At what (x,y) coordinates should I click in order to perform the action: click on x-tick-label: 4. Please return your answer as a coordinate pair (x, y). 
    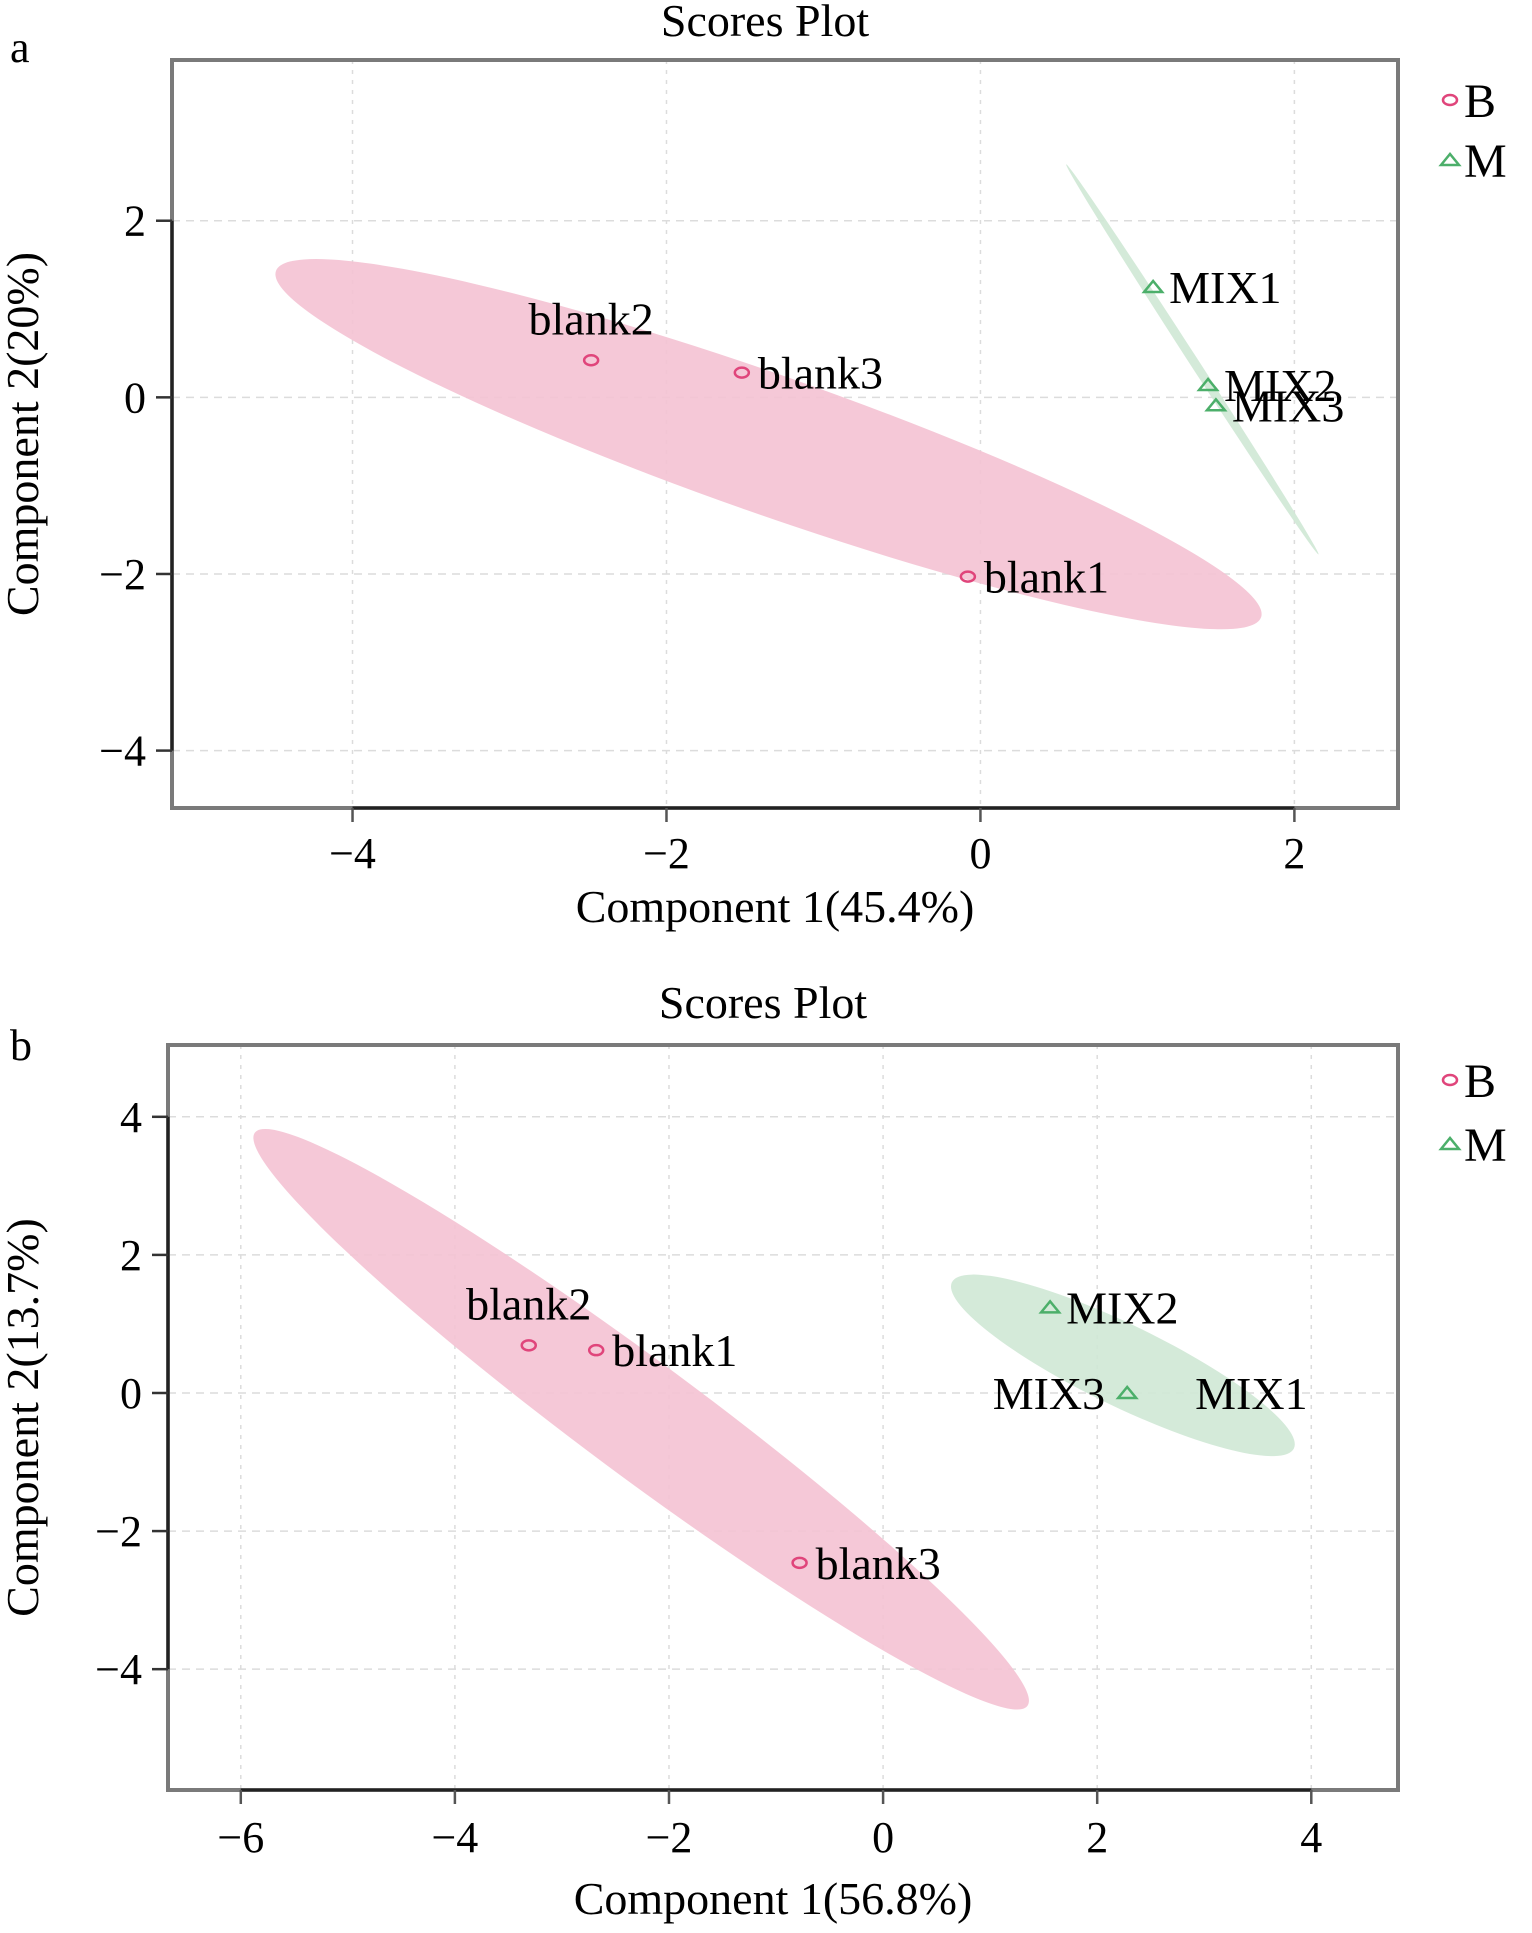
    Looking at the image, I should click on (1311, 1837).